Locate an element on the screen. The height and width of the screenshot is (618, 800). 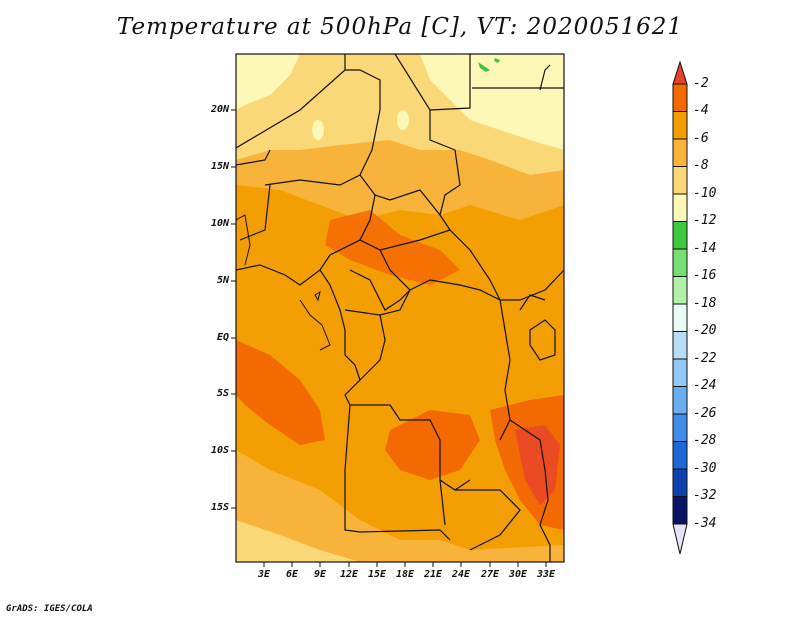
lon-label-21e: 21E is located at coordinates (433, 574).